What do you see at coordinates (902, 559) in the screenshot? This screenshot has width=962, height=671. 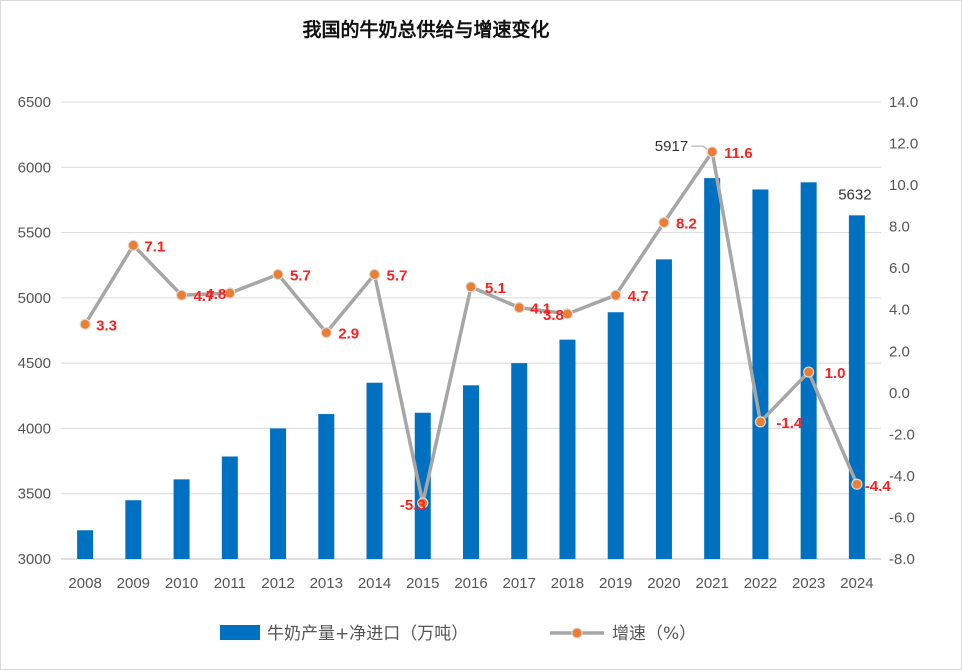 I see `y-right-tick-label: -8.0` at bounding box center [902, 559].